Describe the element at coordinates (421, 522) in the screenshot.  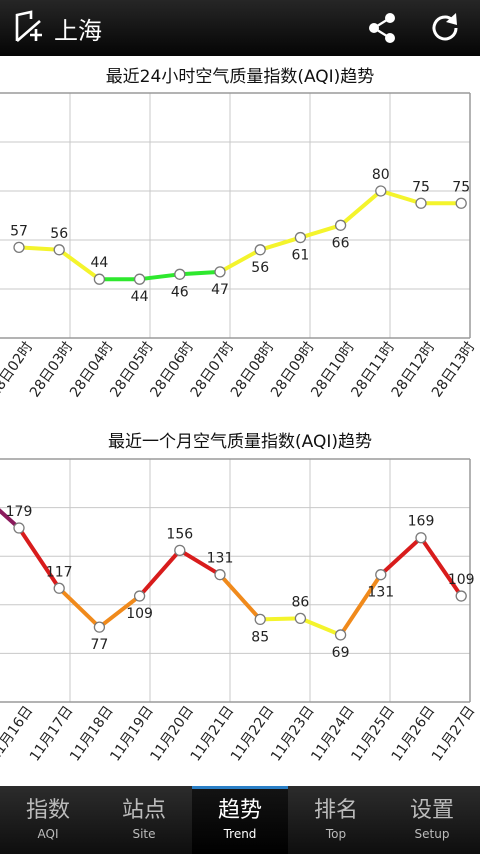
I see `data-label: 169` at that location.